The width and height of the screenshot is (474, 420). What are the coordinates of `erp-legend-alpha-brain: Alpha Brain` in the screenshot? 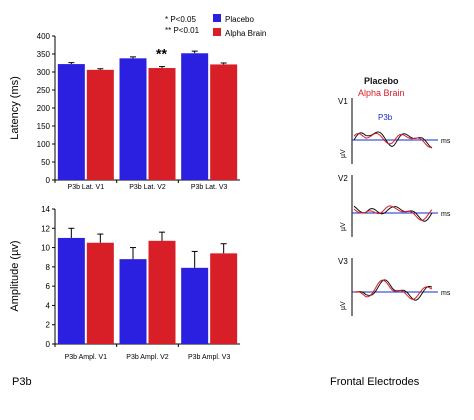 It's located at (381, 93).